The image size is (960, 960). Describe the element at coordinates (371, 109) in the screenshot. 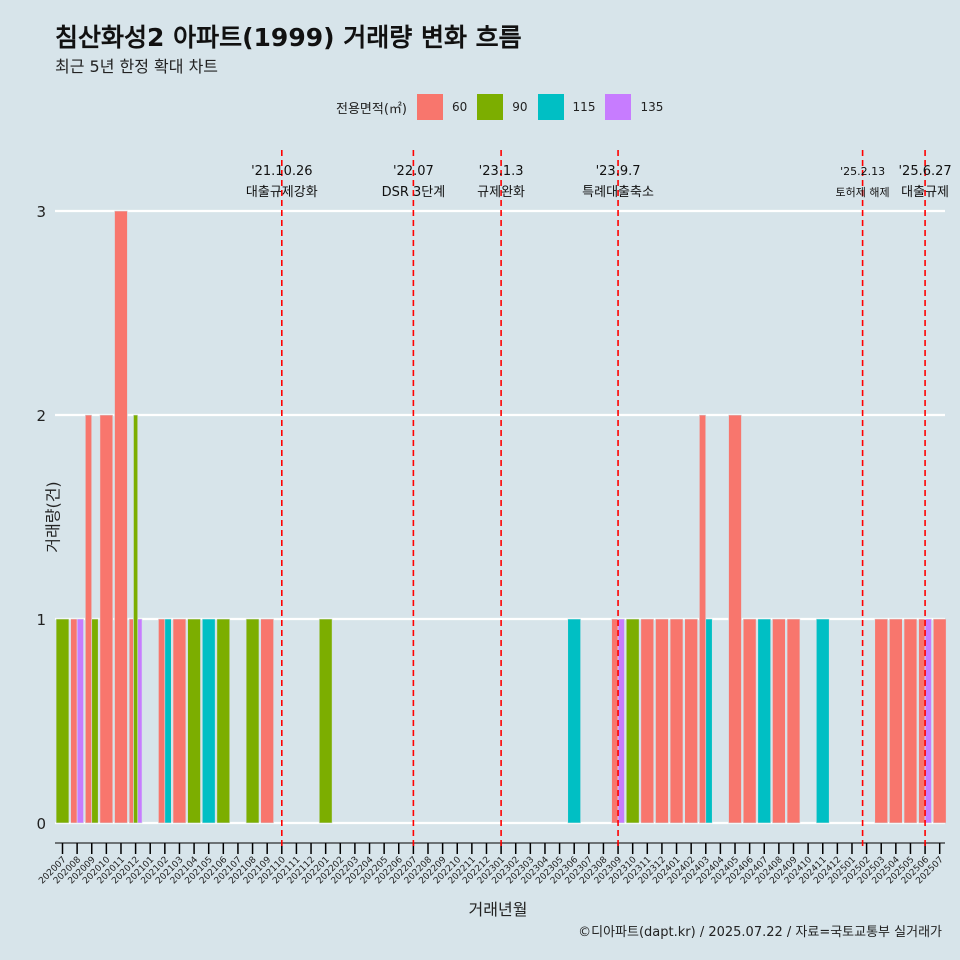

I see `legend-title: 전용면적(㎡)` at that location.